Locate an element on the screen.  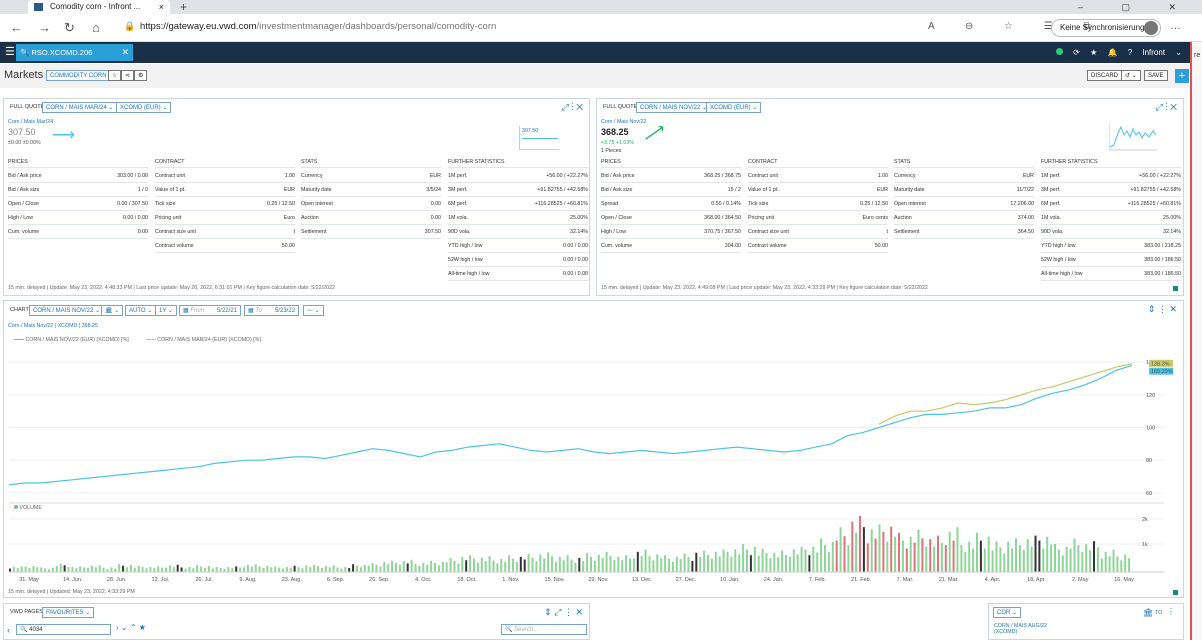
lock-icon: 🔒 is located at coordinates (130, 26).